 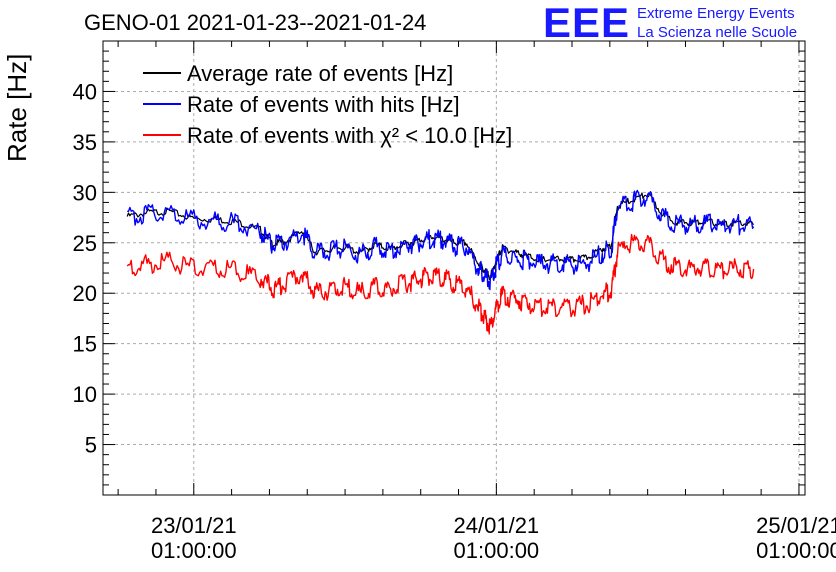 What do you see at coordinates (716, 13) in the screenshot?
I see `org-line-1: Extreme Energy Events` at bounding box center [716, 13].